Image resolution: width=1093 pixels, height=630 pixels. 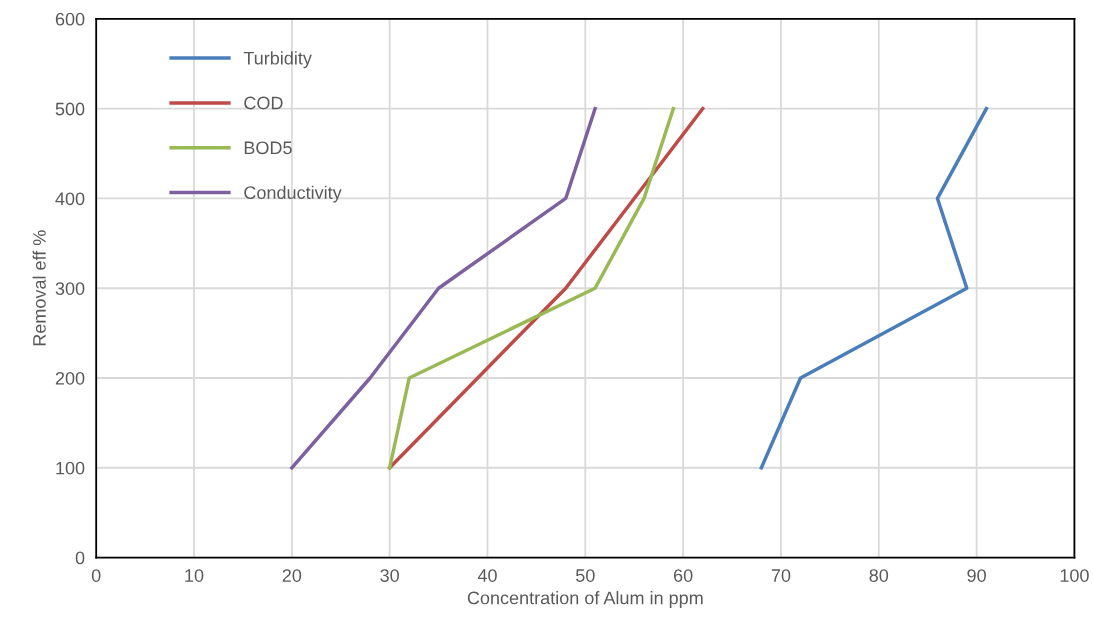 What do you see at coordinates (70, 468) in the screenshot?
I see `y-tick-label: 100` at bounding box center [70, 468].